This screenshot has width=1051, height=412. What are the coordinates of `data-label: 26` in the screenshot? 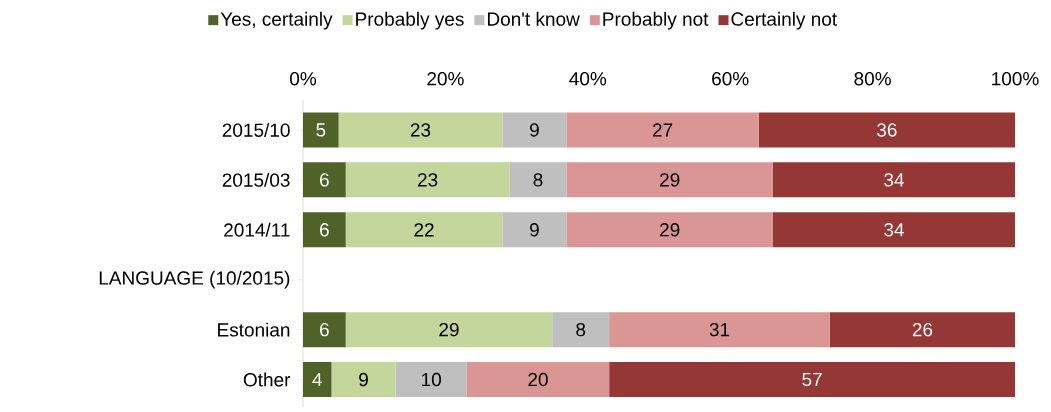 It's located at (922, 329).